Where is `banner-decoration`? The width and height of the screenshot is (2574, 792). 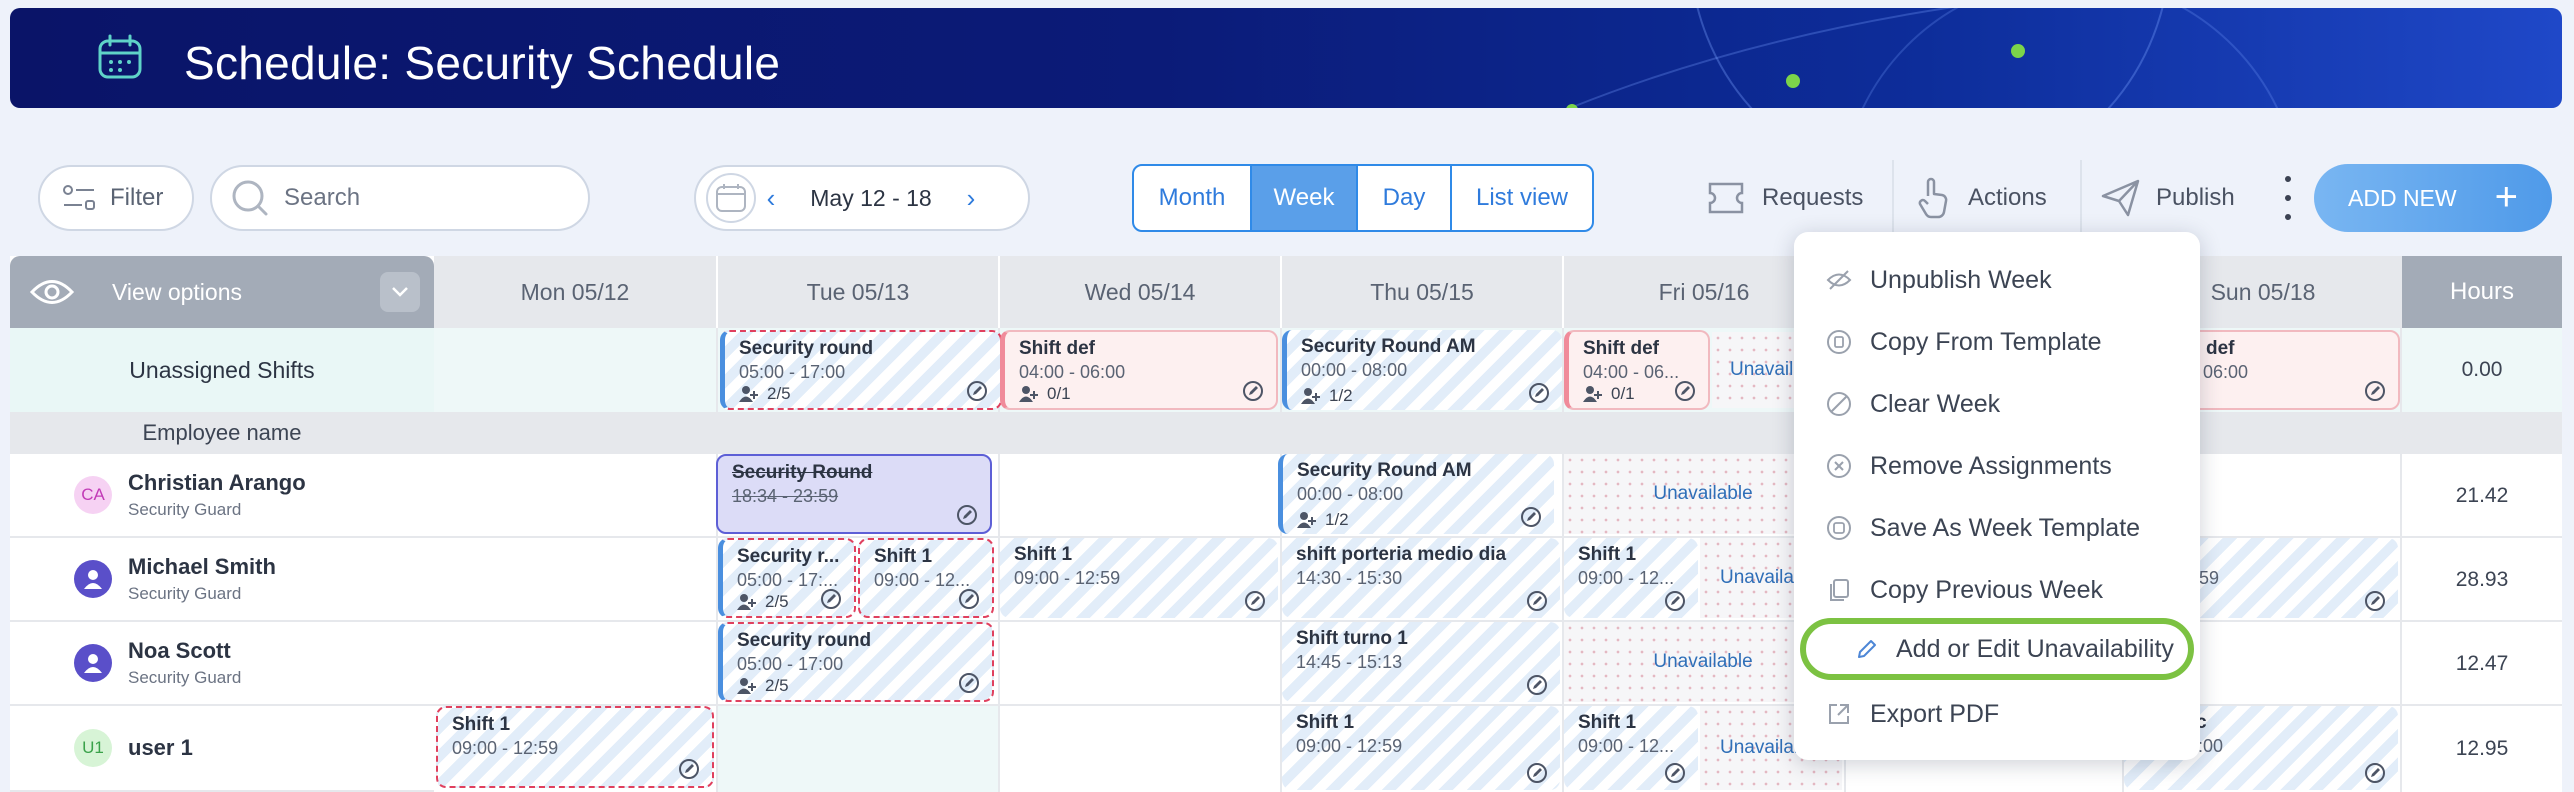 banner-decoration is located at coordinates (1922, 58).